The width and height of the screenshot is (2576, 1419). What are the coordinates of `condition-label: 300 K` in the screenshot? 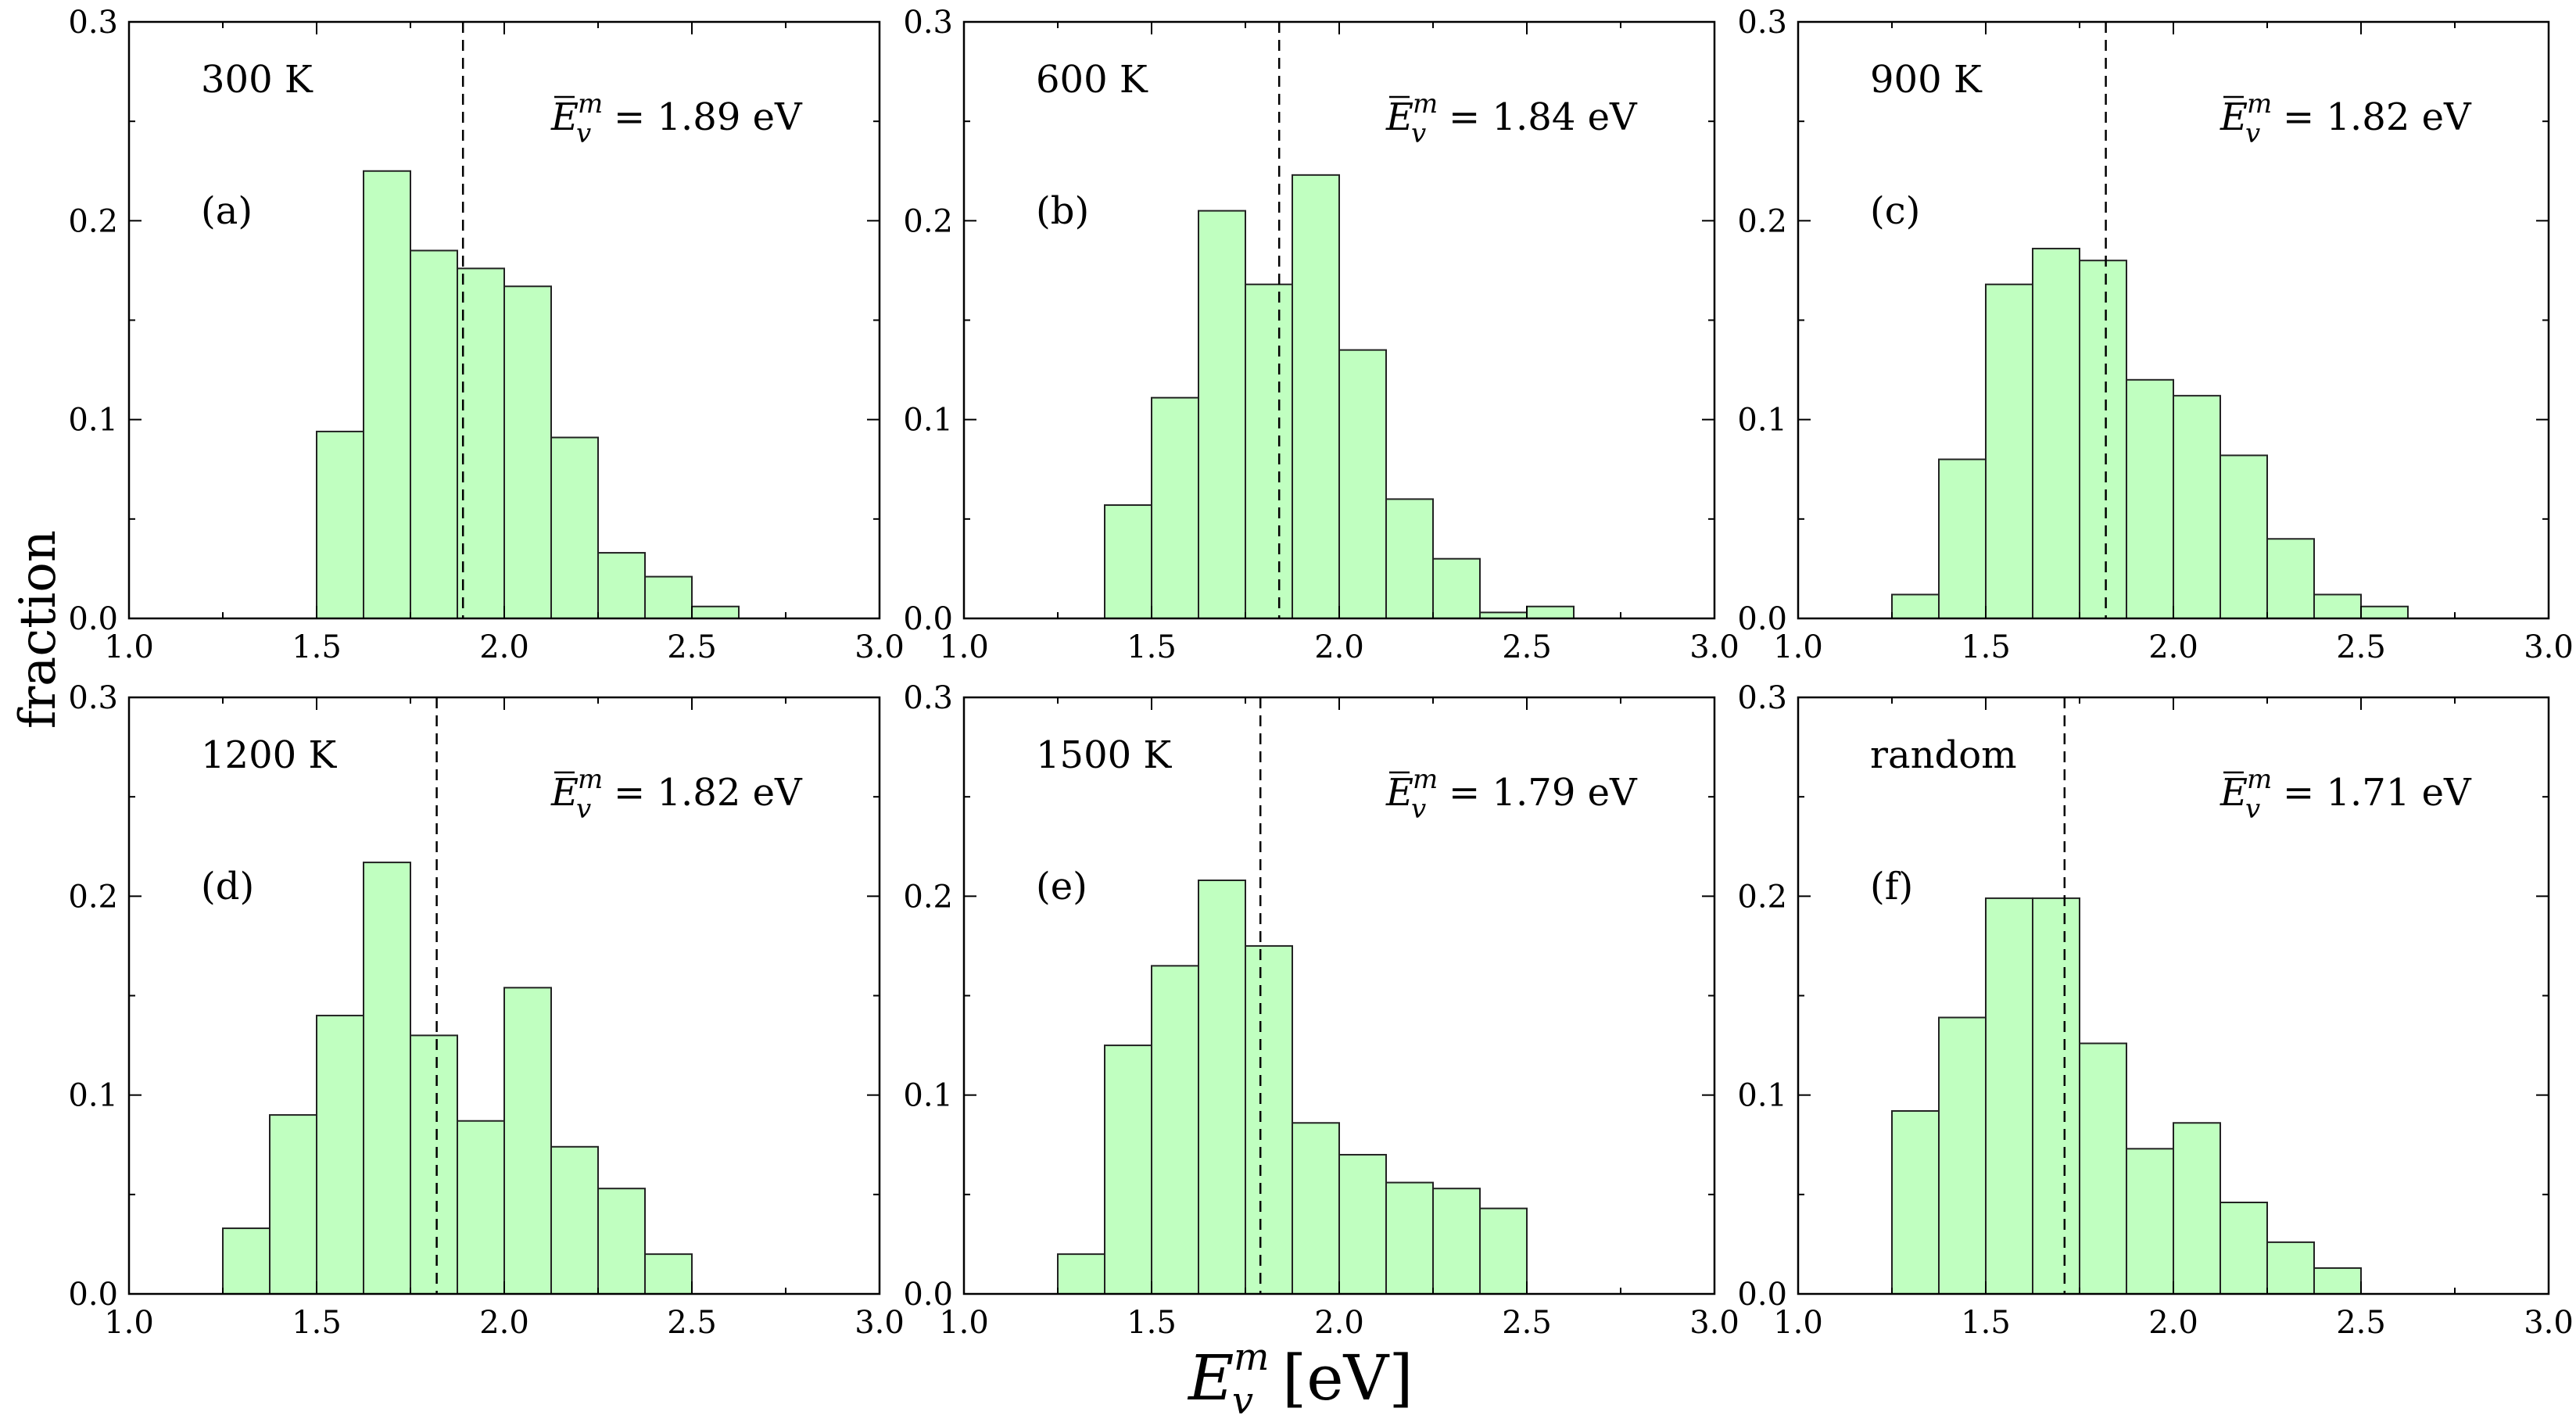 It's located at (257, 80).